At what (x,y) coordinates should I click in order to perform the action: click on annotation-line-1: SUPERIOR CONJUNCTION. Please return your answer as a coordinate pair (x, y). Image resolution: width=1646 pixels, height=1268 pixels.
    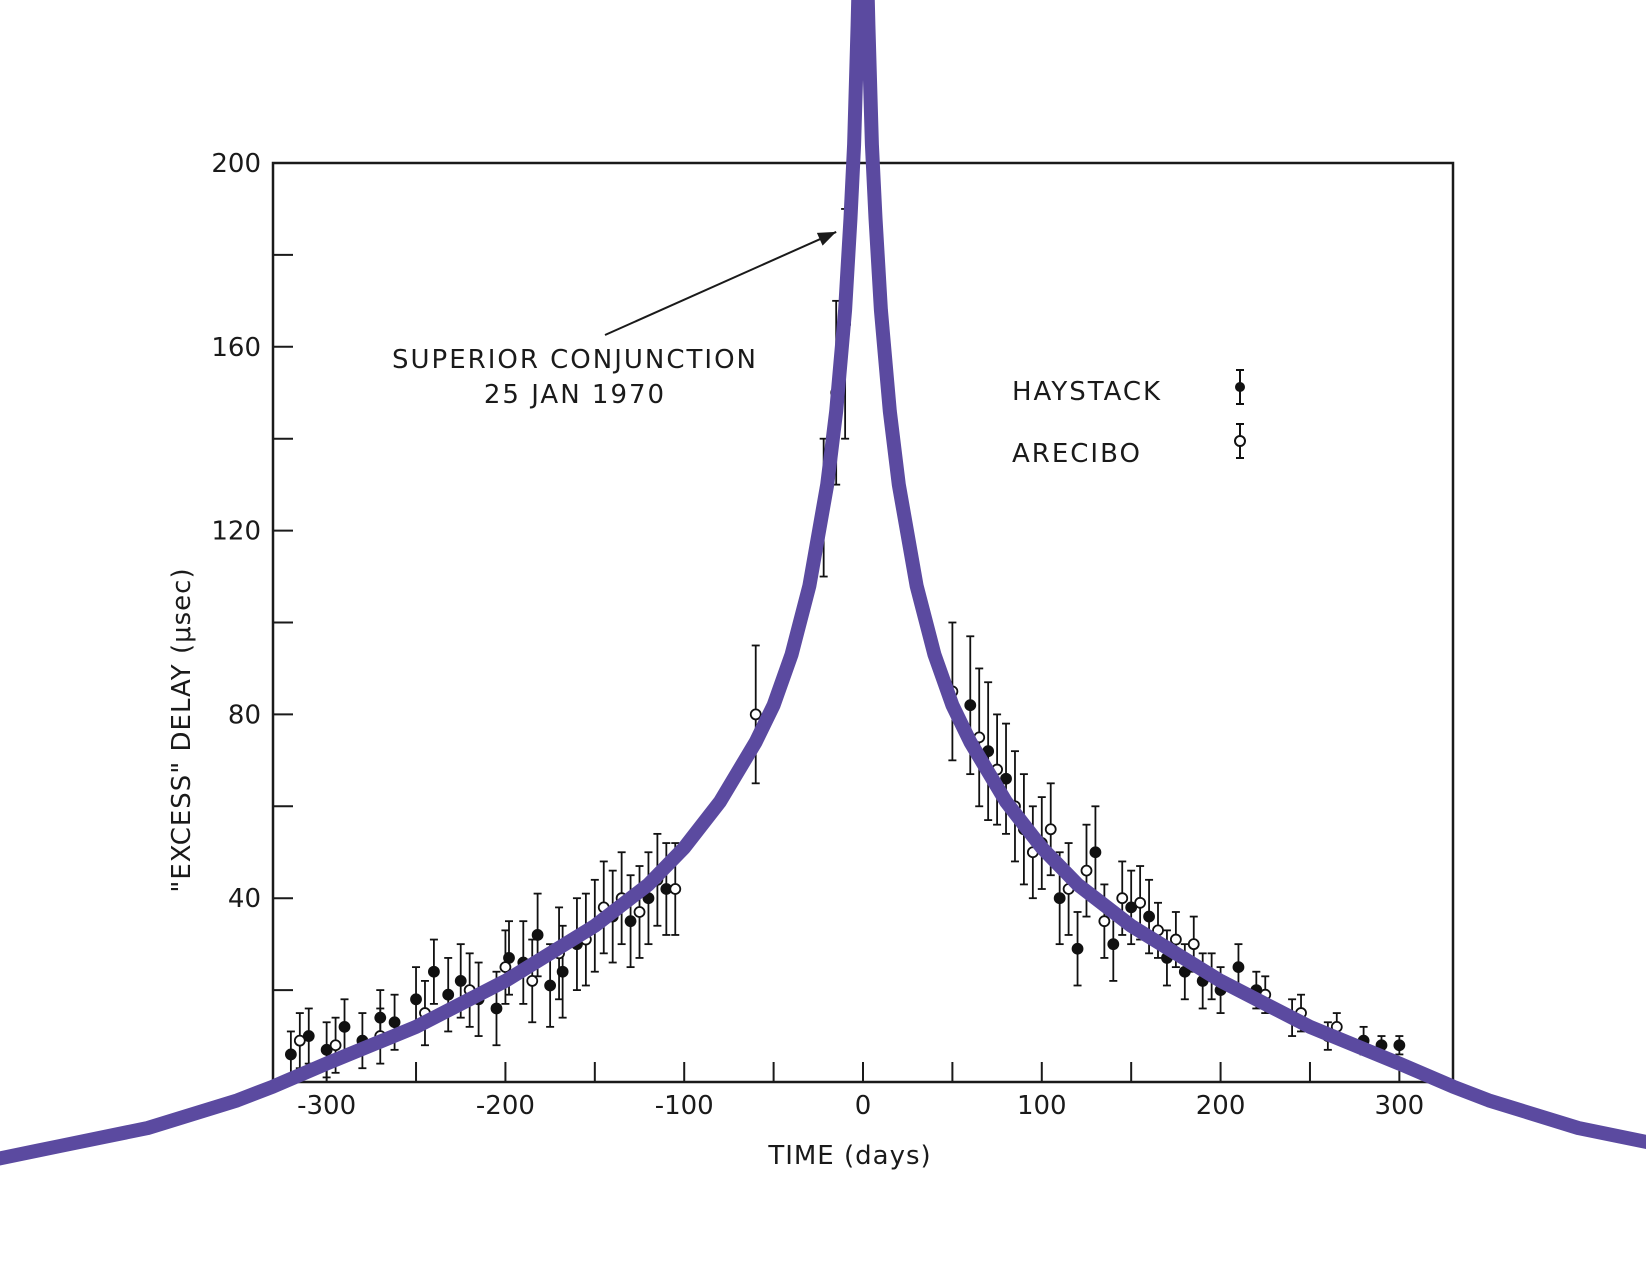
    Looking at the image, I should click on (575, 360).